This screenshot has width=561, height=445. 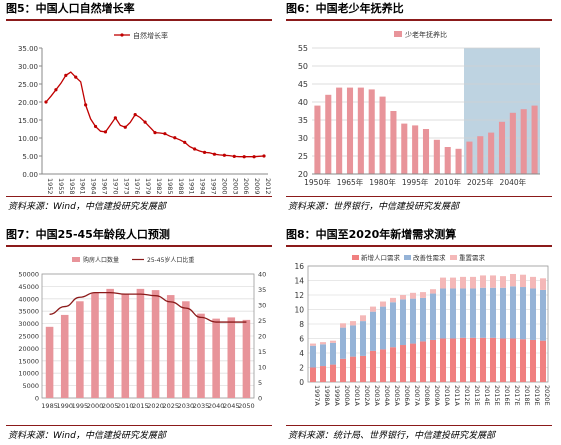 I want to click on x-tick-label: 1967, so click(x=105, y=186).